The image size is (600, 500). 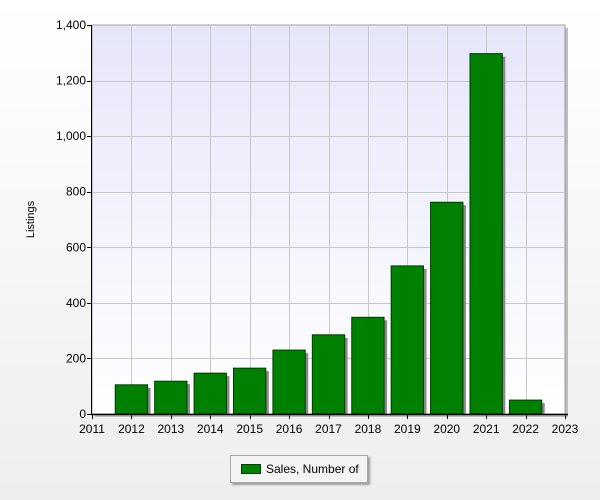 What do you see at coordinates (407, 429) in the screenshot?
I see `x-tick-label: 2019` at bounding box center [407, 429].